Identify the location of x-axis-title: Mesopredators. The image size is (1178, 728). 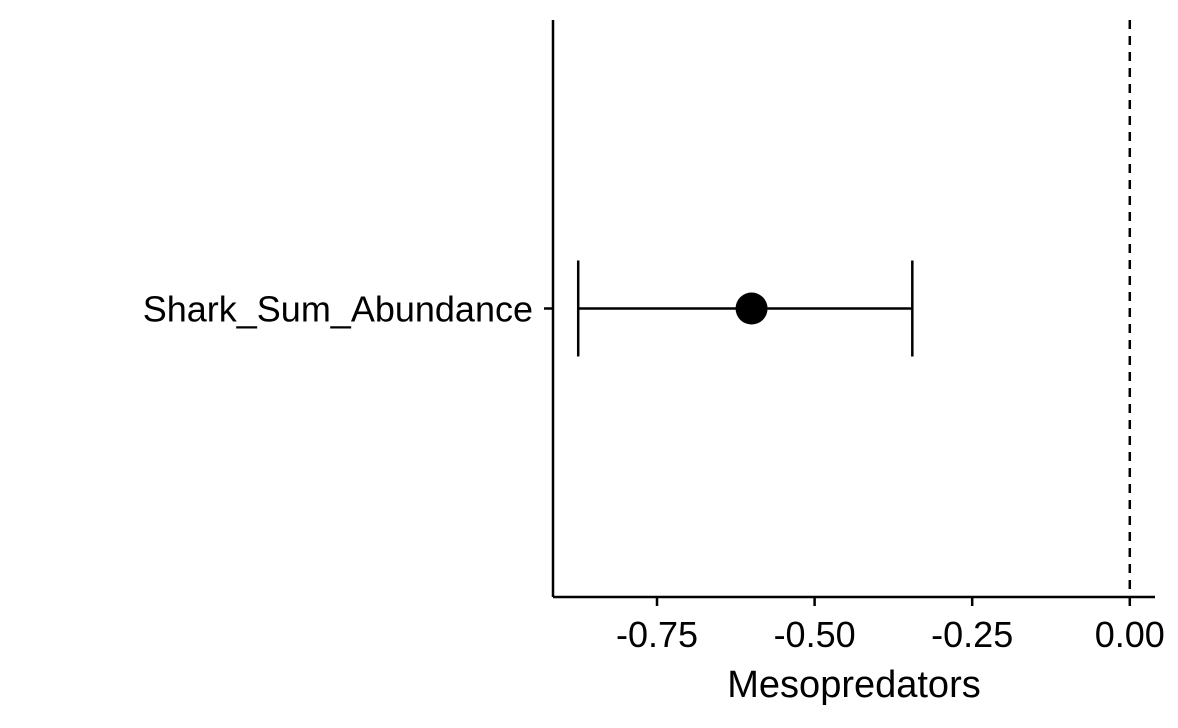
(853, 685).